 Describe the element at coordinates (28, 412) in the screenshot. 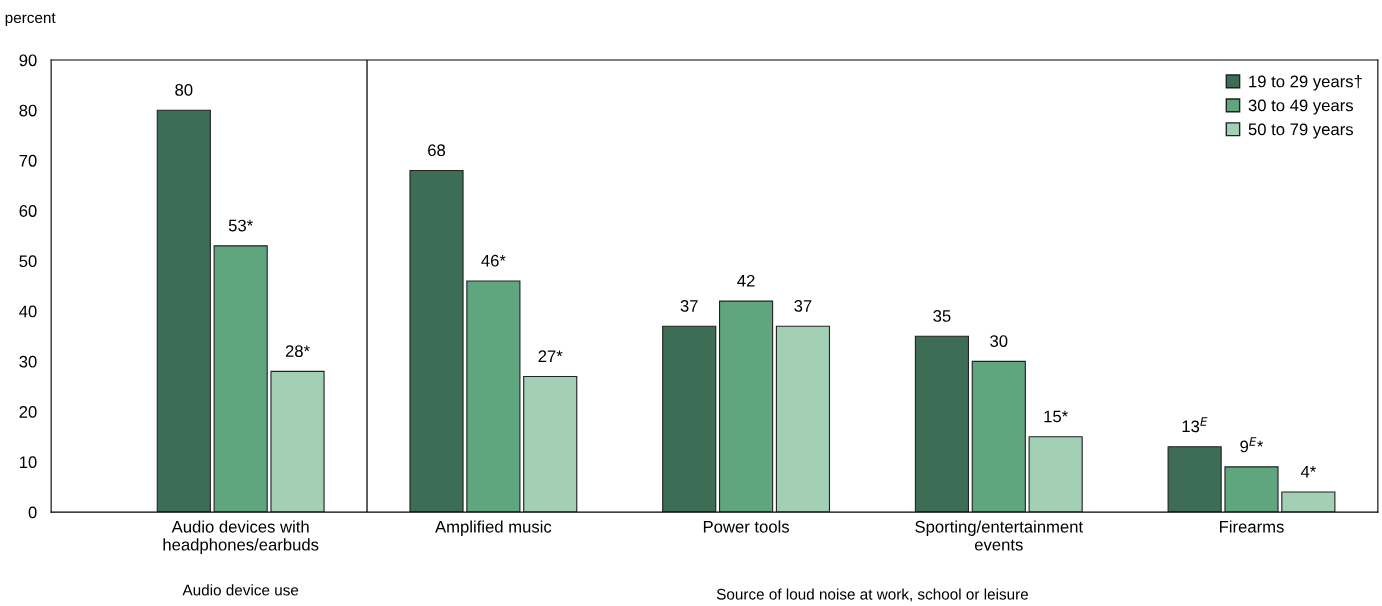

I see `y-tick-label: 20` at that location.